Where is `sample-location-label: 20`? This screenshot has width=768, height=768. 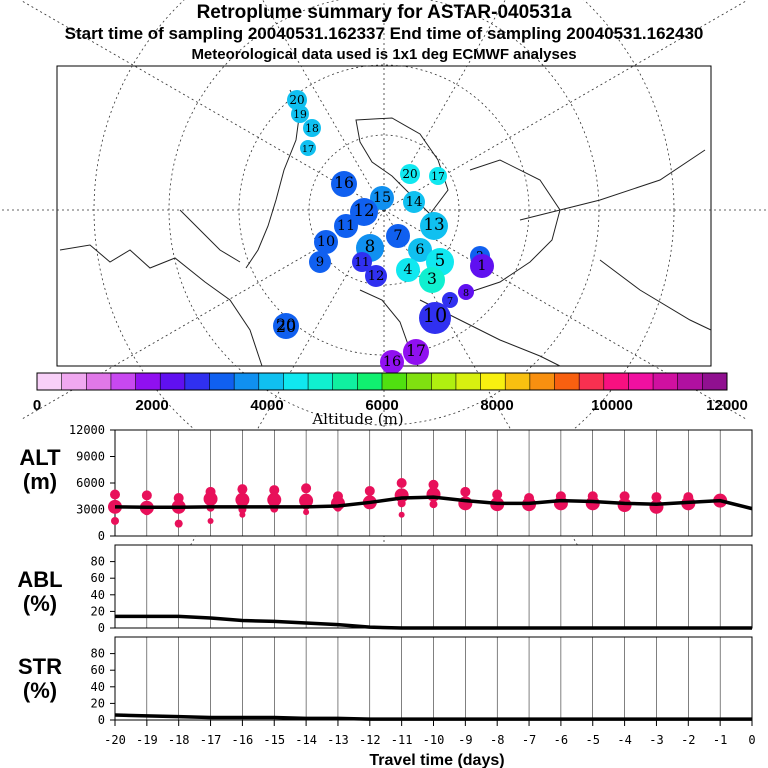 sample-location-label: 20 is located at coordinates (286, 326).